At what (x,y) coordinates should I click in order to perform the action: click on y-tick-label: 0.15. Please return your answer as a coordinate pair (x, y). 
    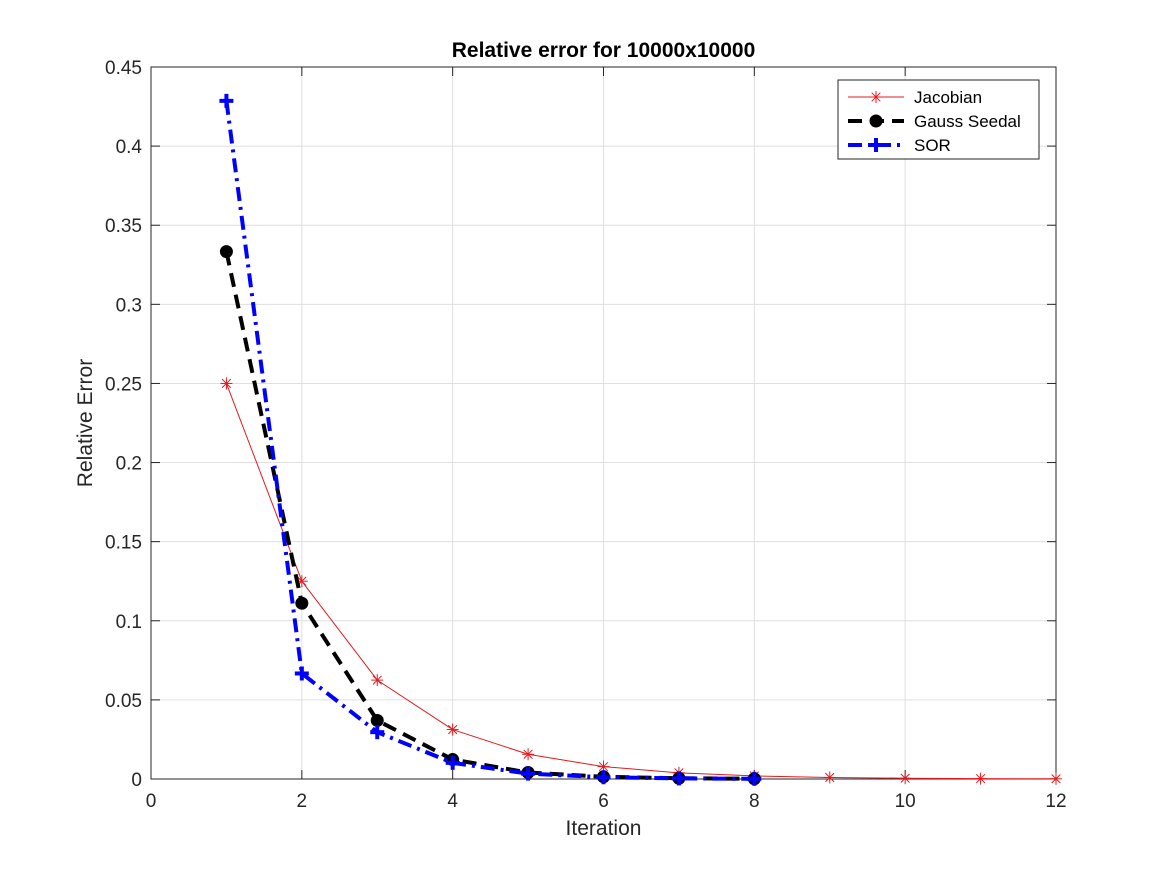
    Looking at the image, I should click on (123, 543).